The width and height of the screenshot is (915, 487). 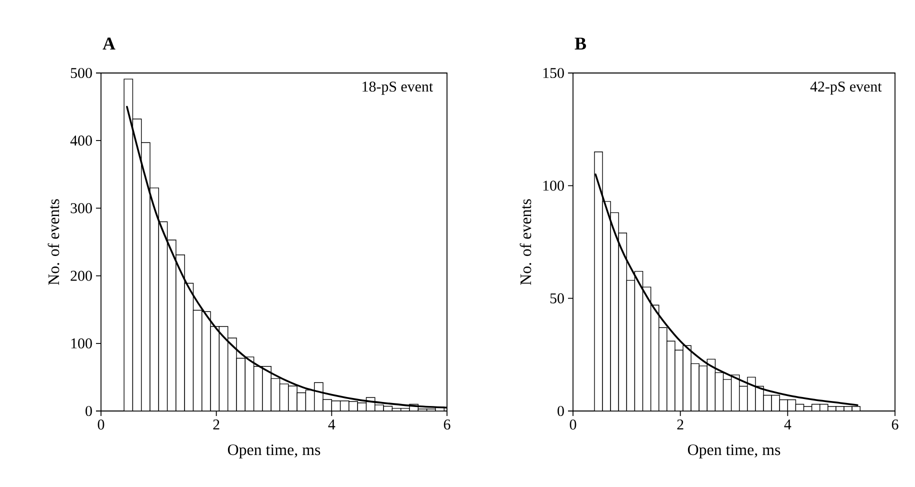 I want to click on y-tick-label: 150, so click(x=553, y=73).